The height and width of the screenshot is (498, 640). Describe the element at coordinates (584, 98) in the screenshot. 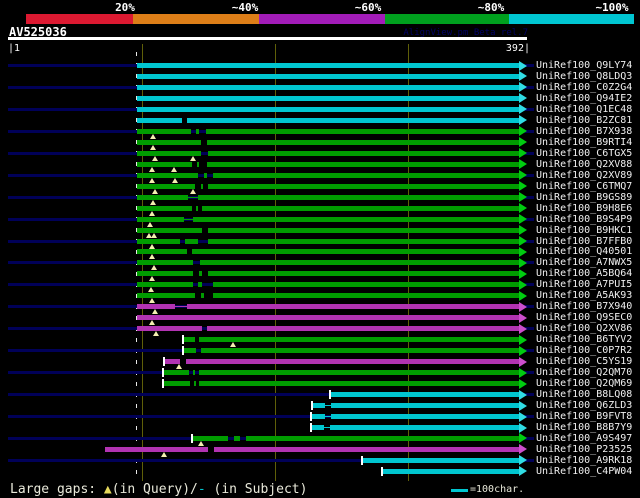

I see `row-label: UniRef100_Q94IE2` at that location.